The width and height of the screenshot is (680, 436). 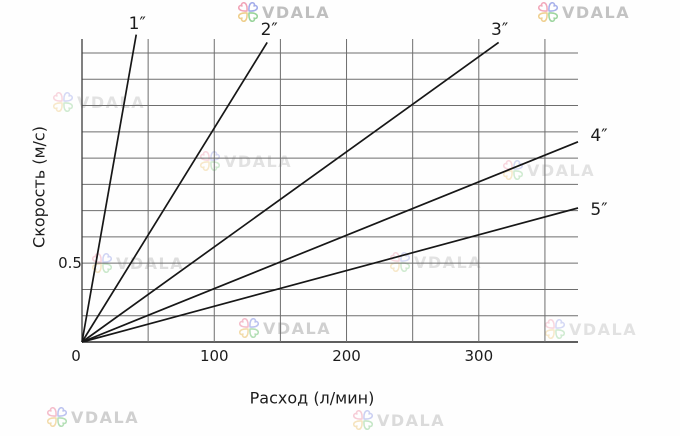 What do you see at coordinates (76, 356) in the screenshot?
I see `x-tick-0: 0` at bounding box center [76, 356].